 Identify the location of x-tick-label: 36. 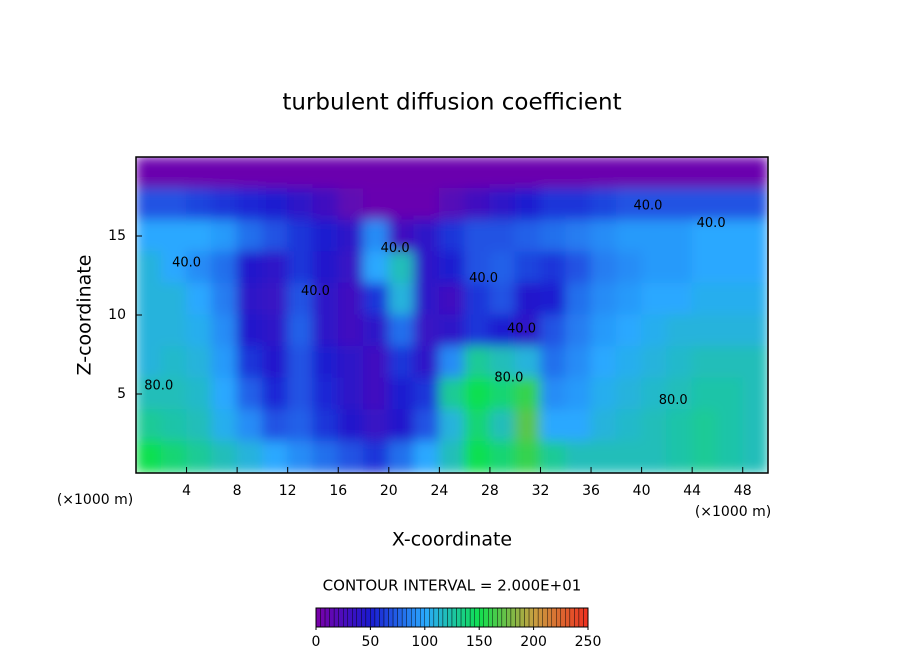
(591, 491).